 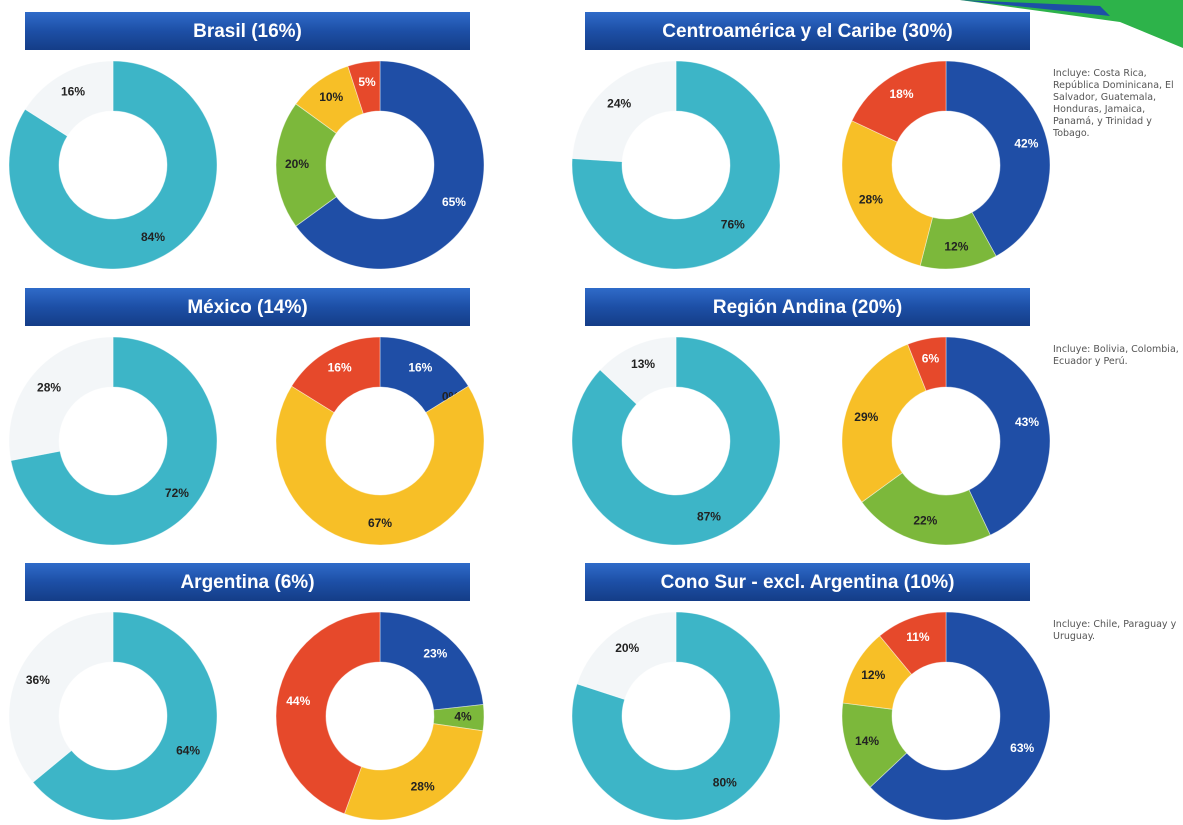 I want to click on panel-title: Argentina (6%), so click(x=247, y=582).